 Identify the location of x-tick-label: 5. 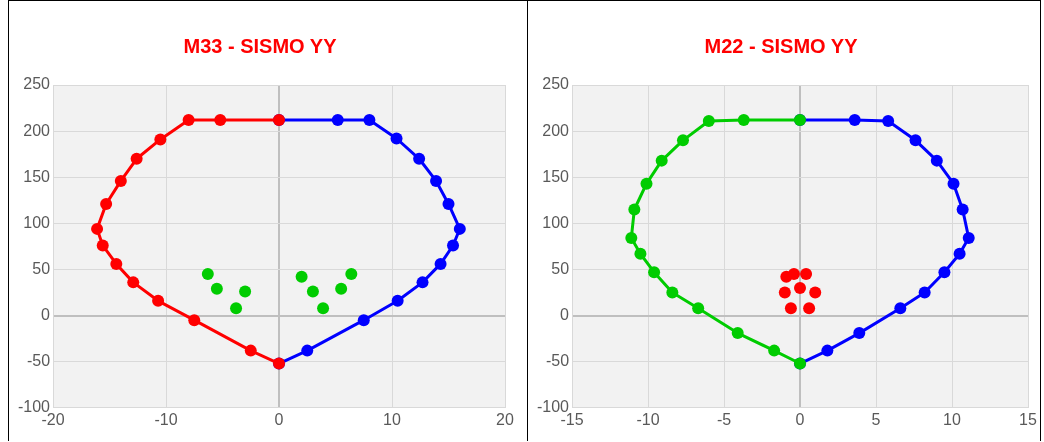
(876, 419).